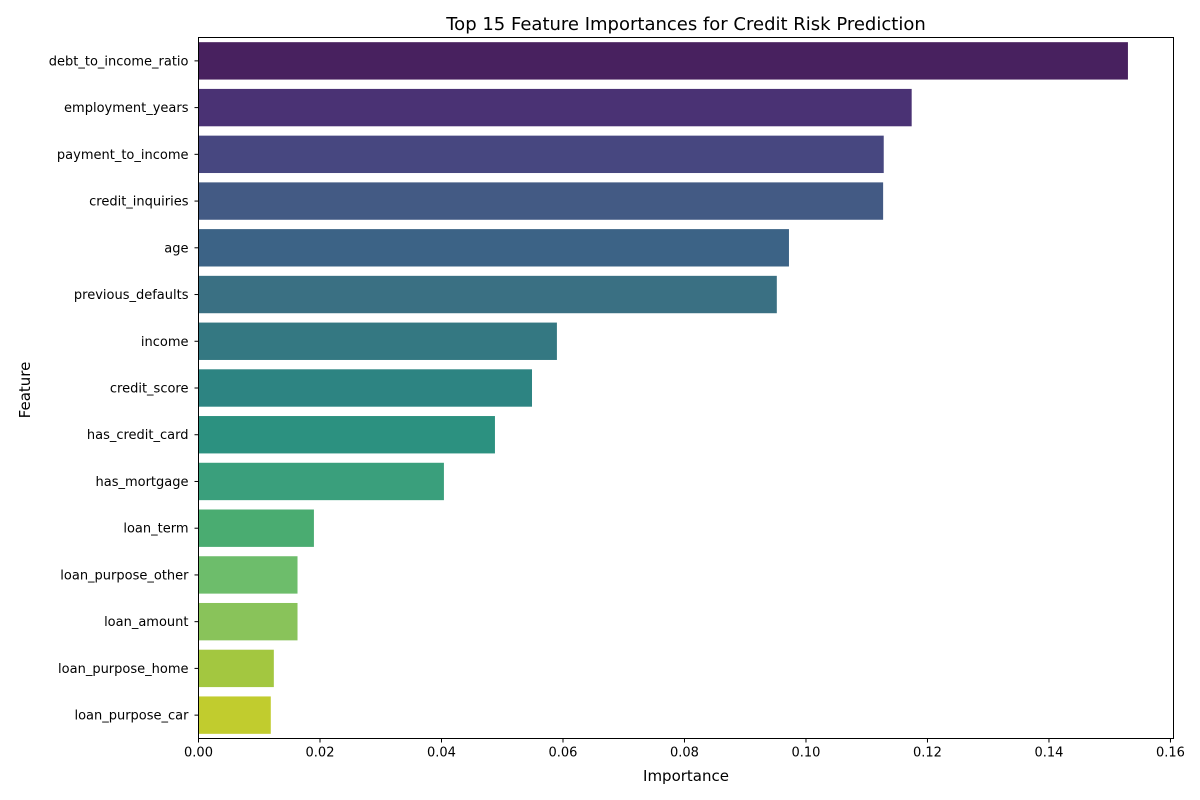 The image size is (1200, 800). Describe the element at coordinates (320, 753) in the screenshot. I see `x-tick-label: 0.02` at that location.